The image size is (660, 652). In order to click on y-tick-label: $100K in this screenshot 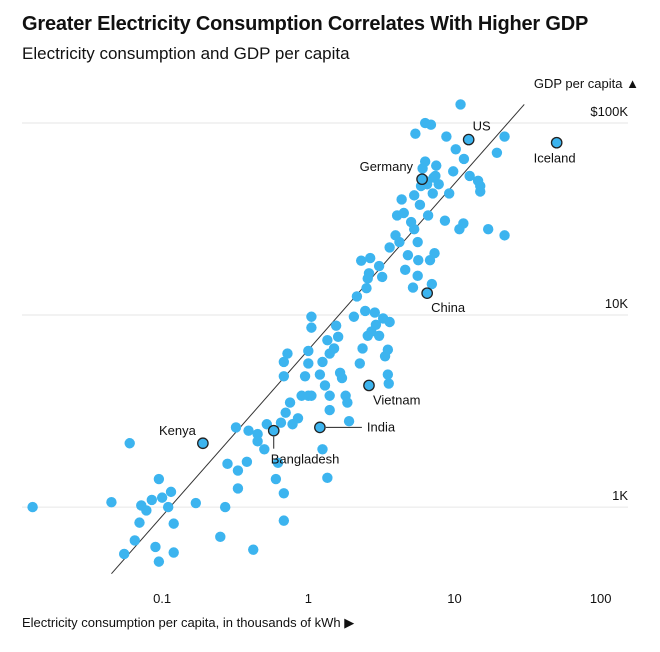, I will do `click(609, 111)`.